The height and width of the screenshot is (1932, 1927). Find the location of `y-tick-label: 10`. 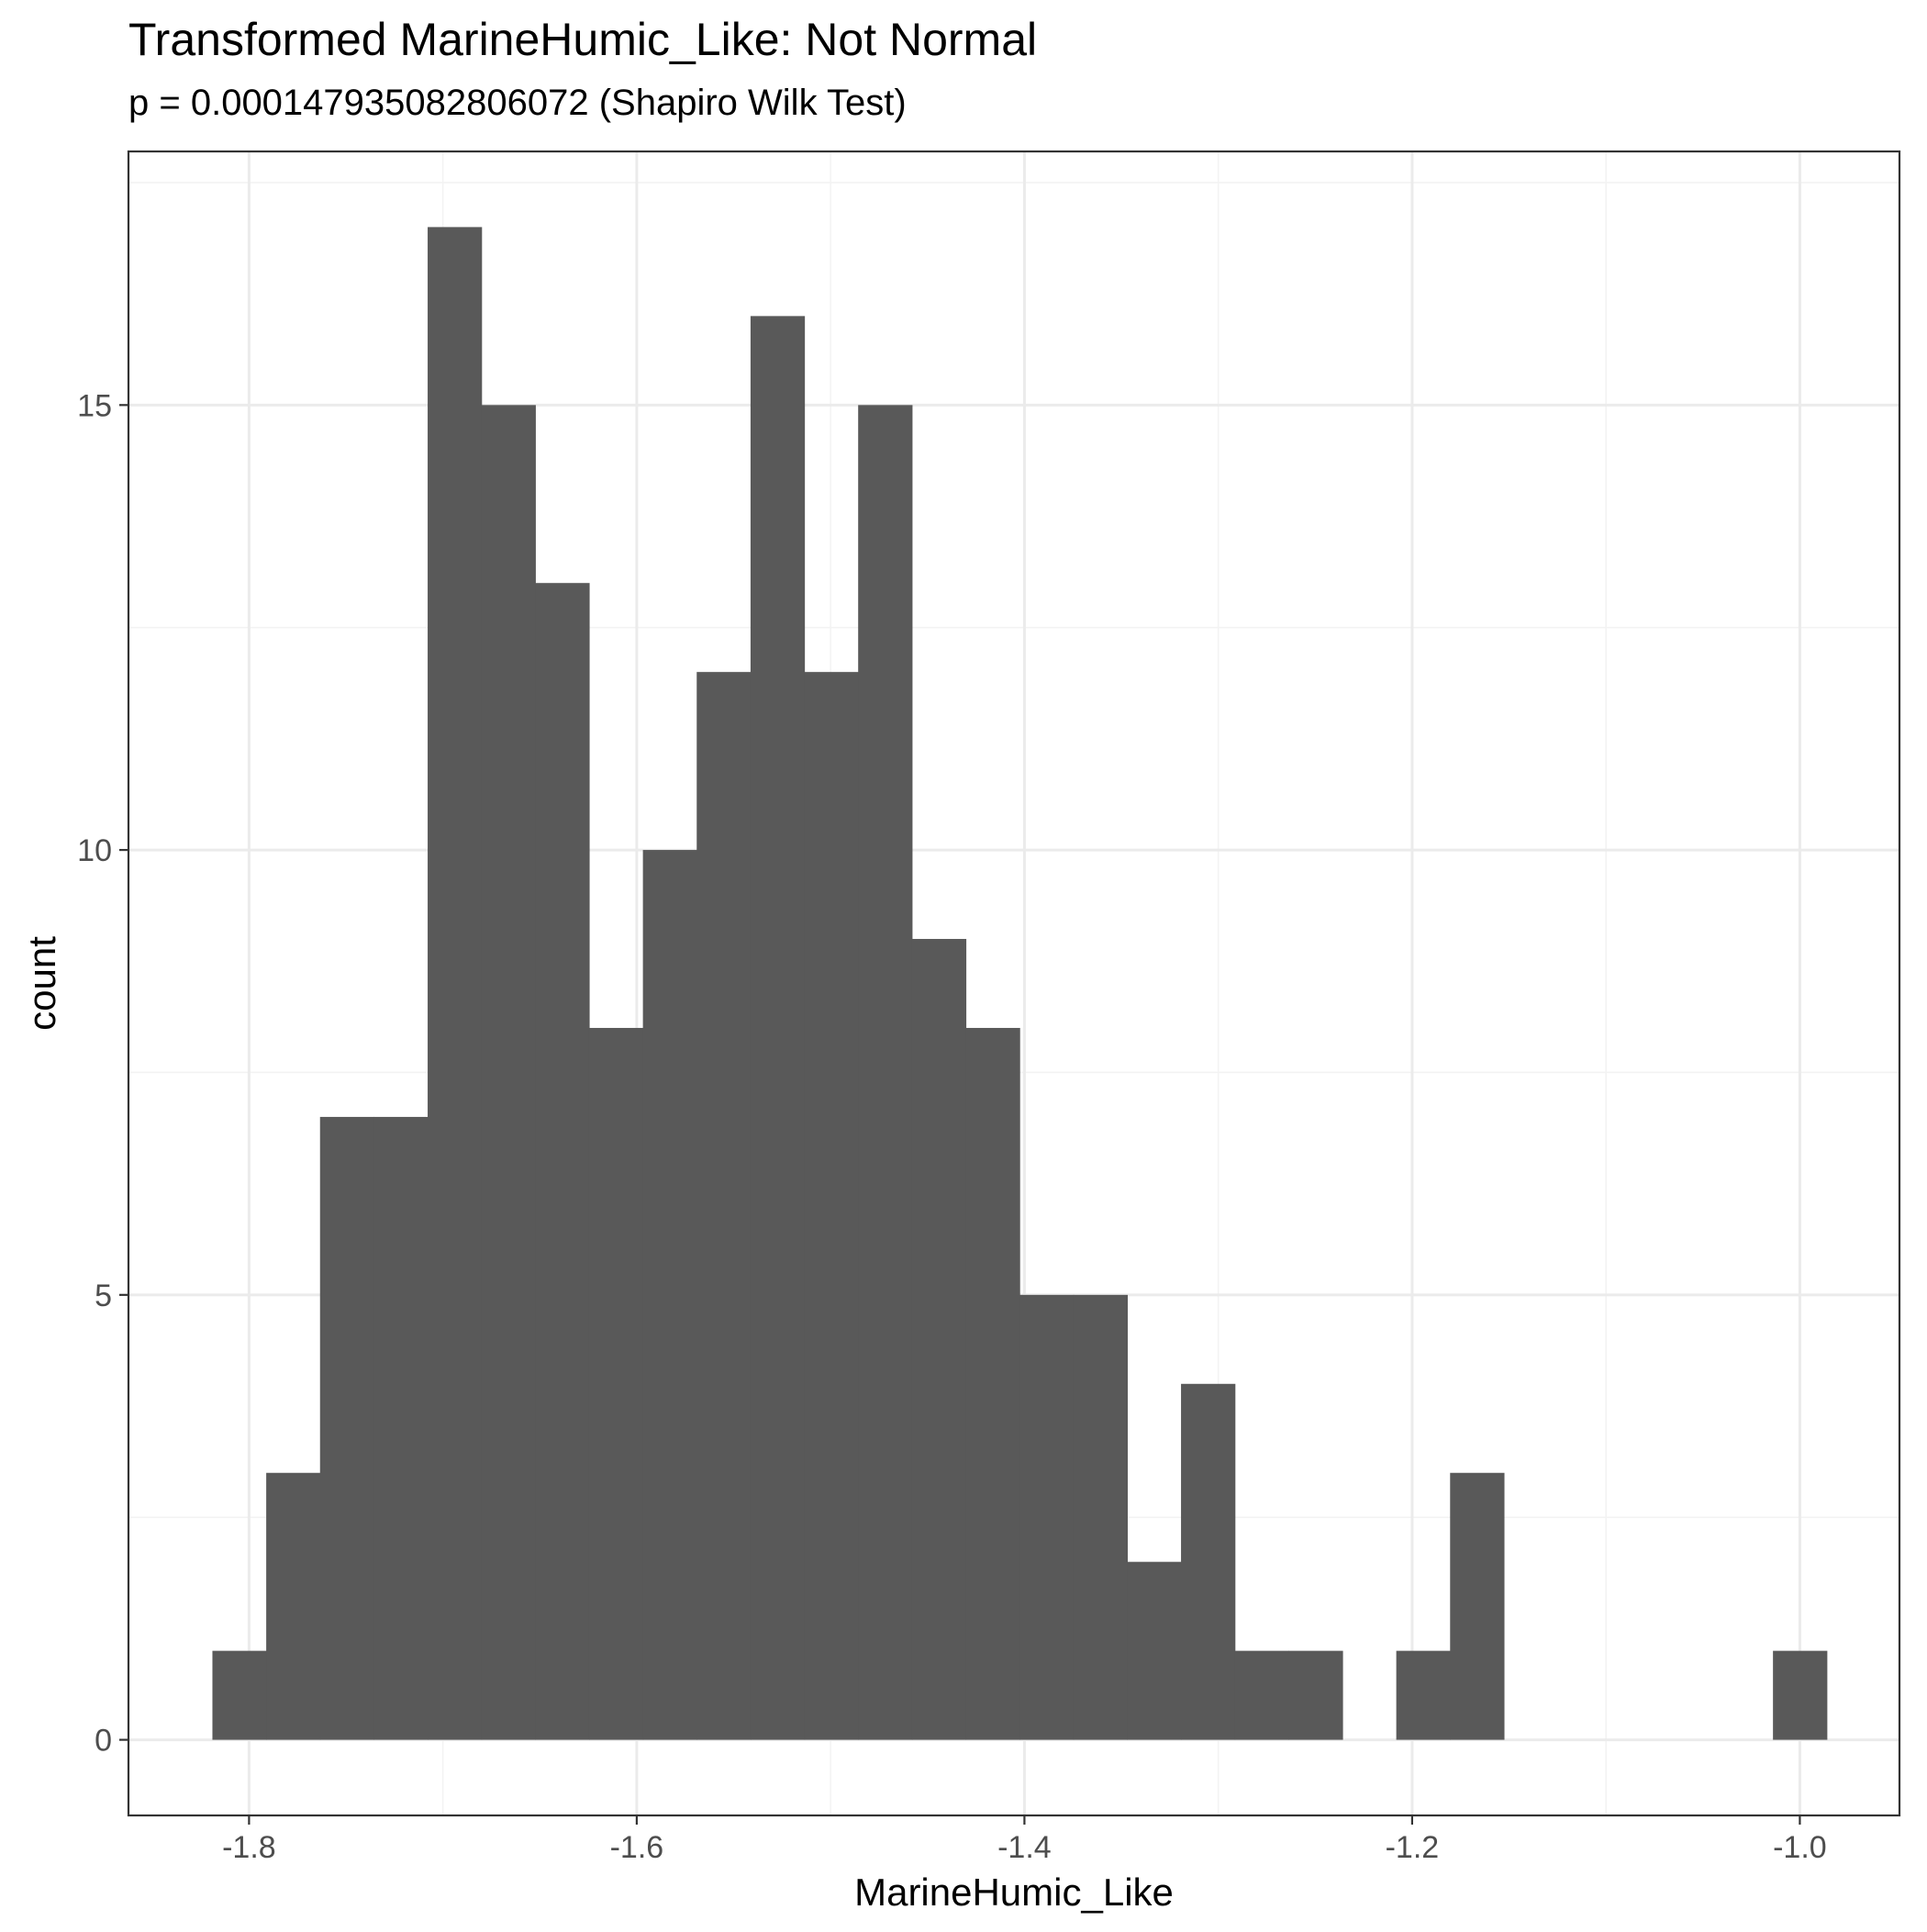

y-tick-label: 10 is located at coordinates (94, 850).